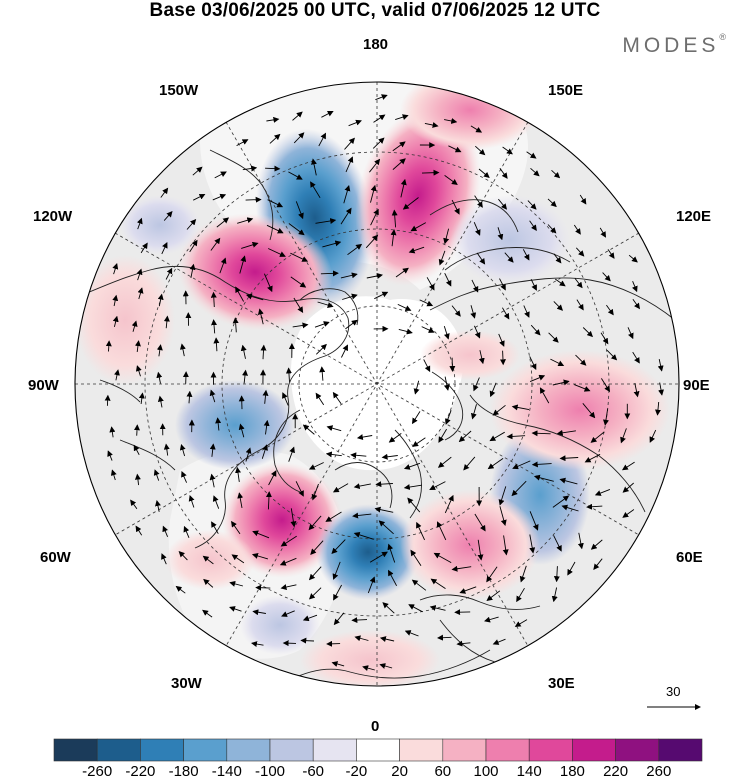 The height and width of the screenshot is (783, 750). What do you see at coordinates (470, 355) in the screenshot?
I see `anomaly-pos-arctic` at bounding box center [470, 355].